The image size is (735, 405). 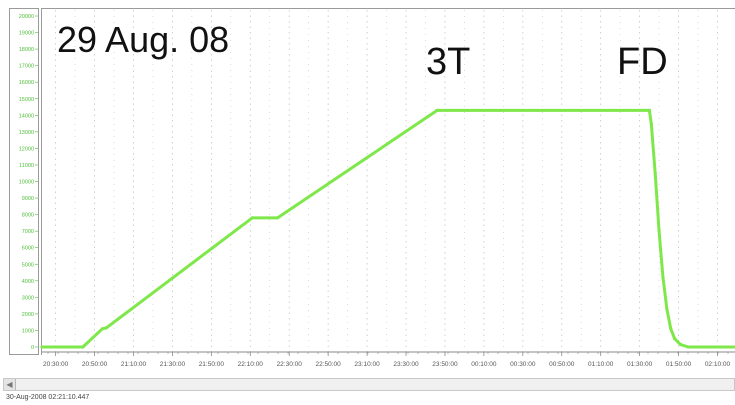 I want to click on axes, so click(x=388, y=352).